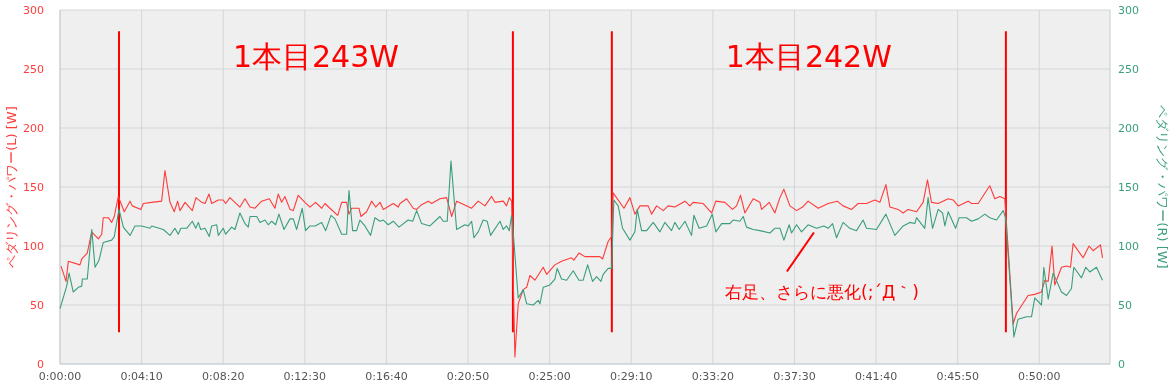  Describe the element at coordinates (1128, 128) in the screenshot. I see `y2-tick-label: 200` at that location.